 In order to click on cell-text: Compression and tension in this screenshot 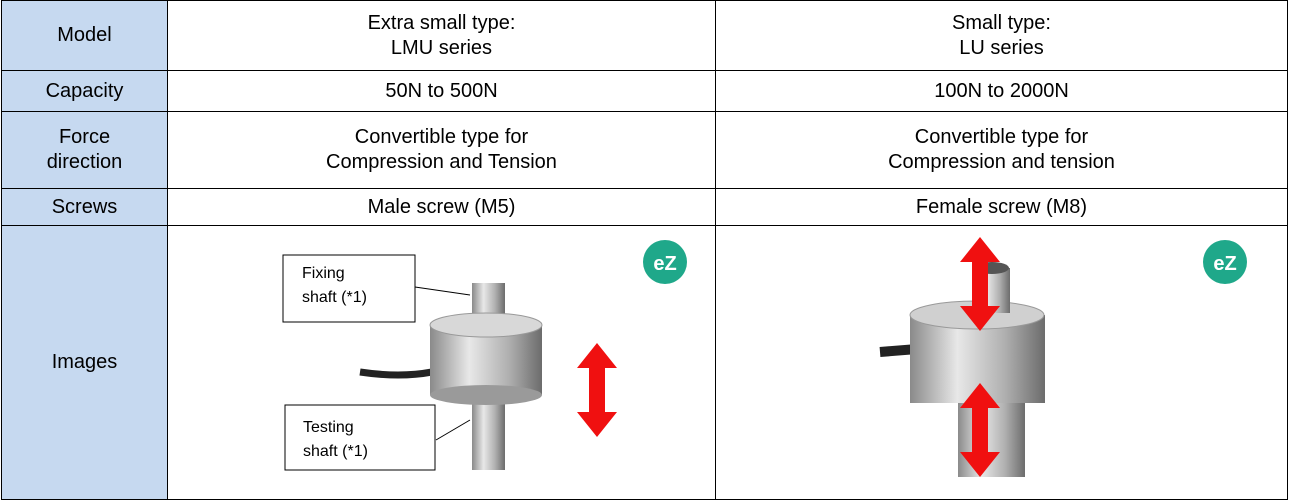, I will do `click(1001, 162)`.